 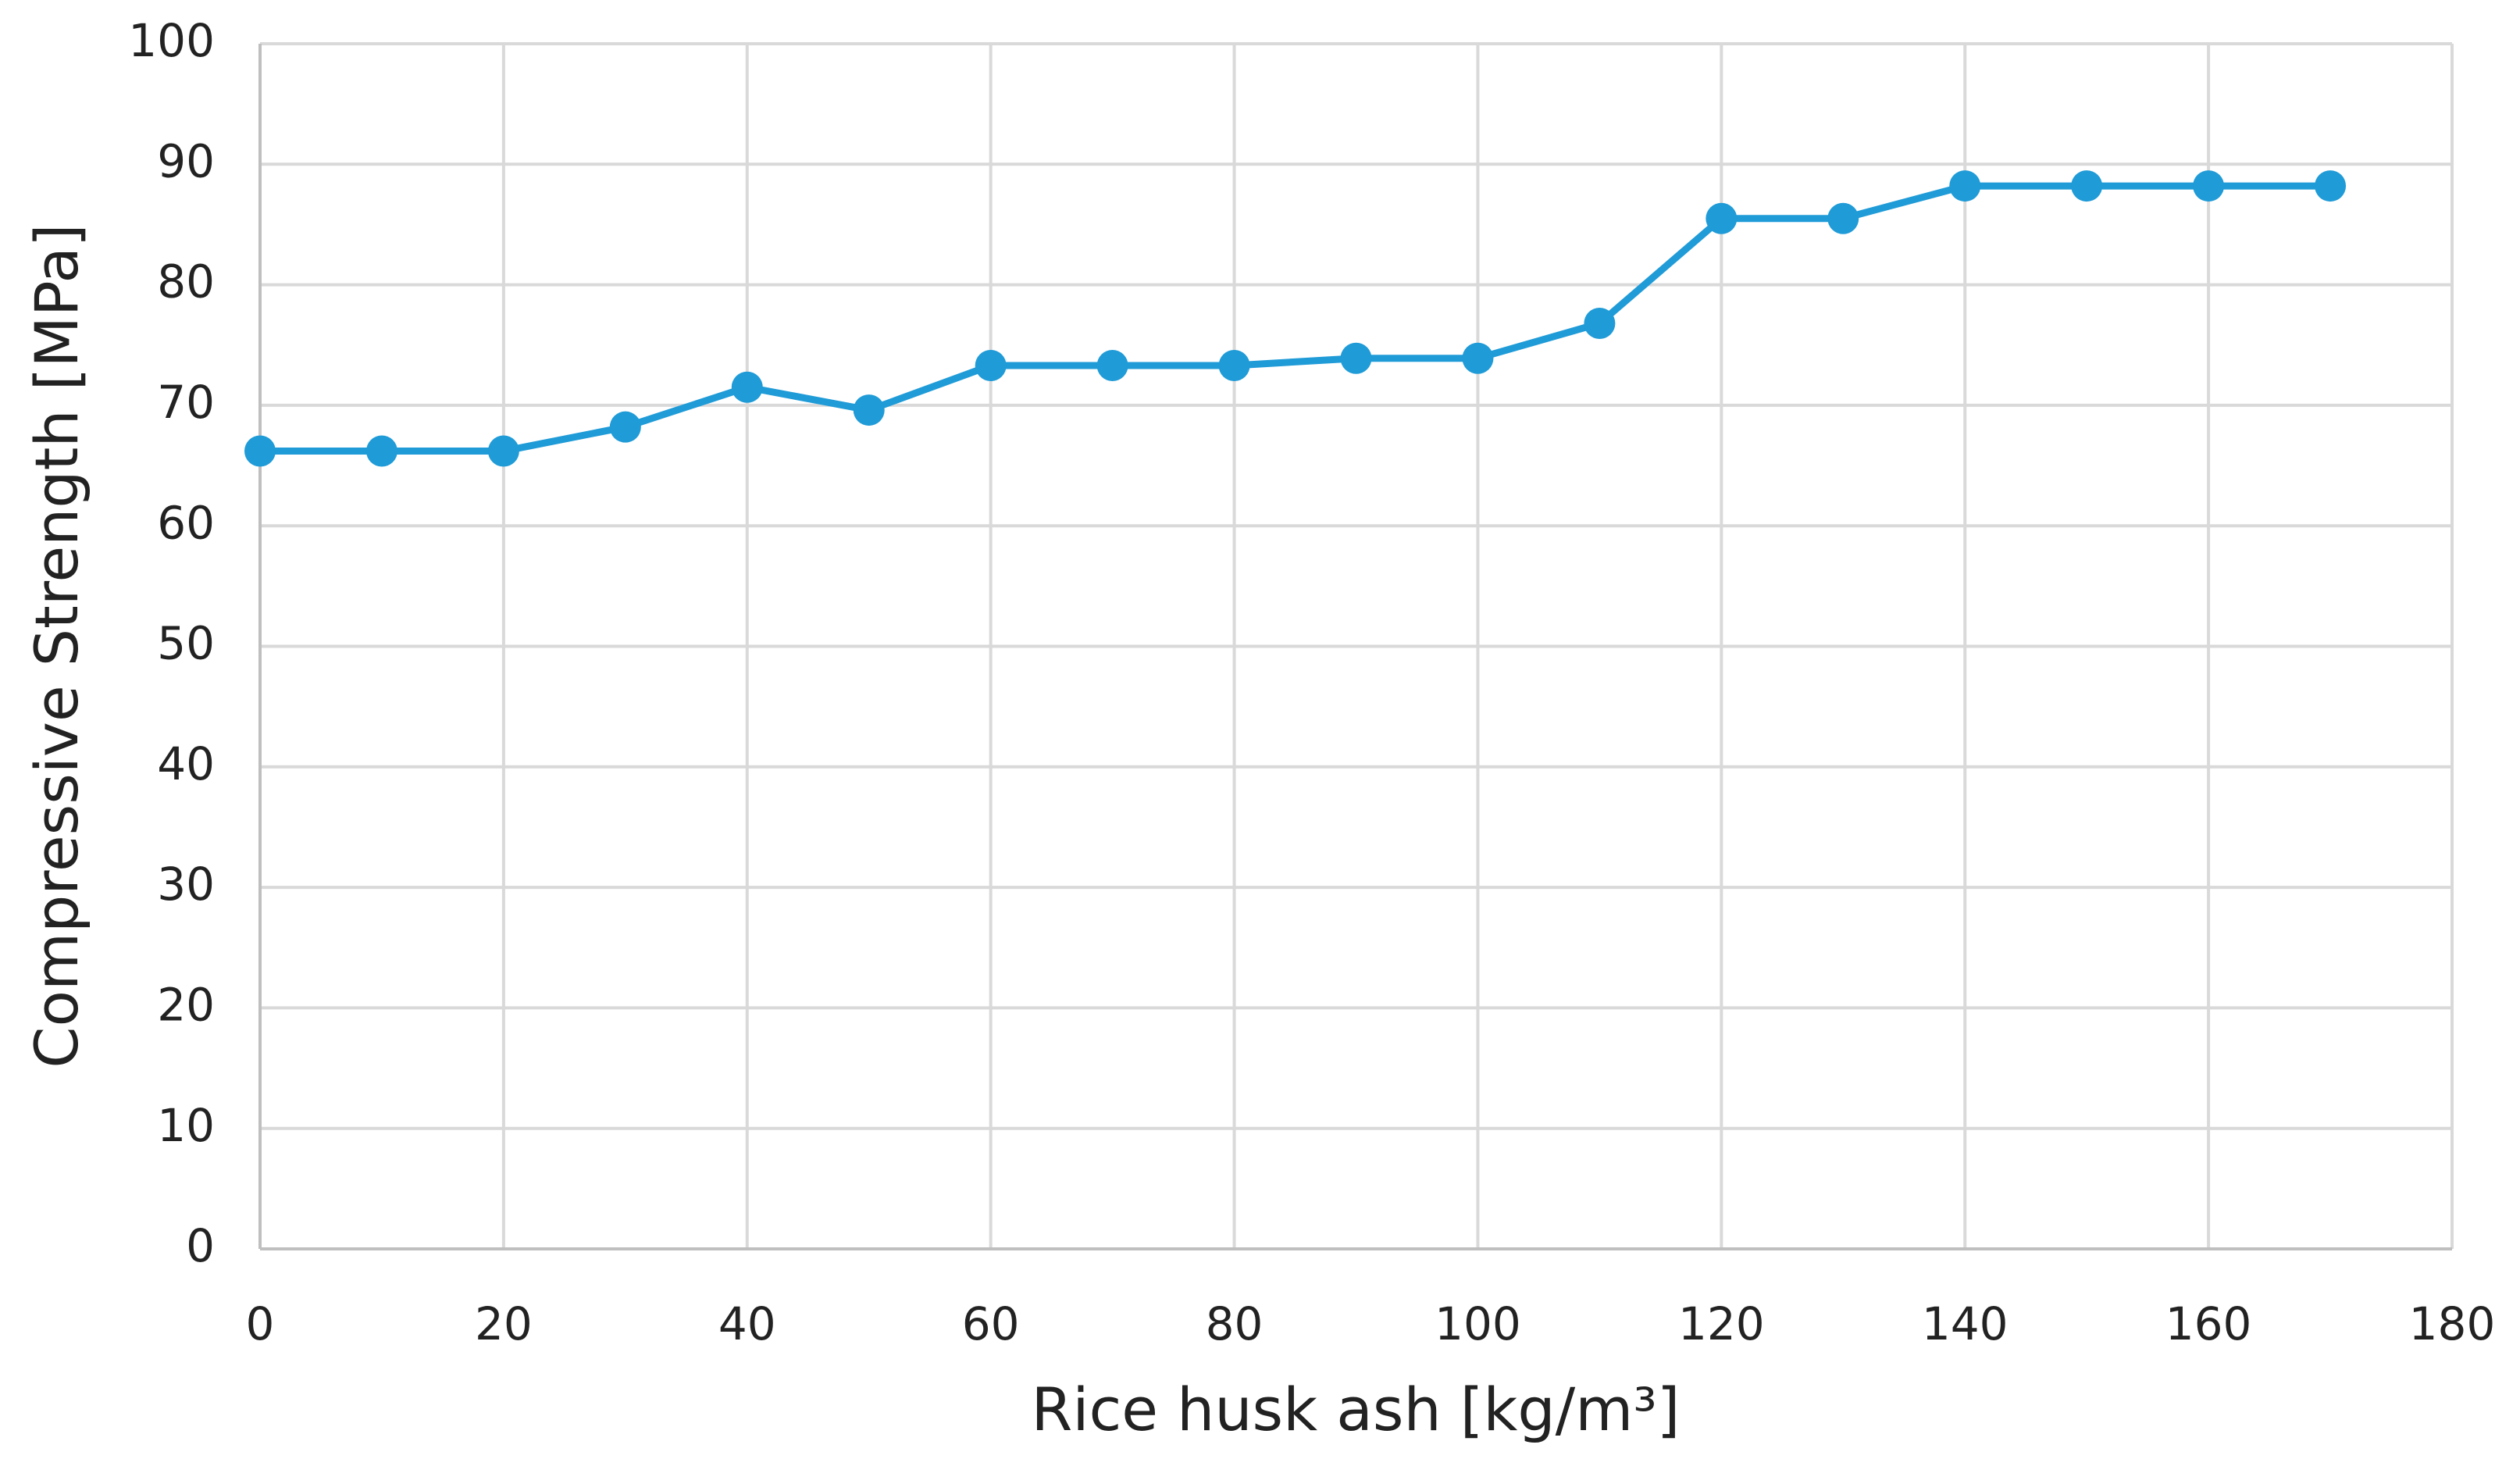 What do you see at coordinates (186, 282) in the screenshot?
I see `y-tick-label: 80` at bounding box center [186, 282].